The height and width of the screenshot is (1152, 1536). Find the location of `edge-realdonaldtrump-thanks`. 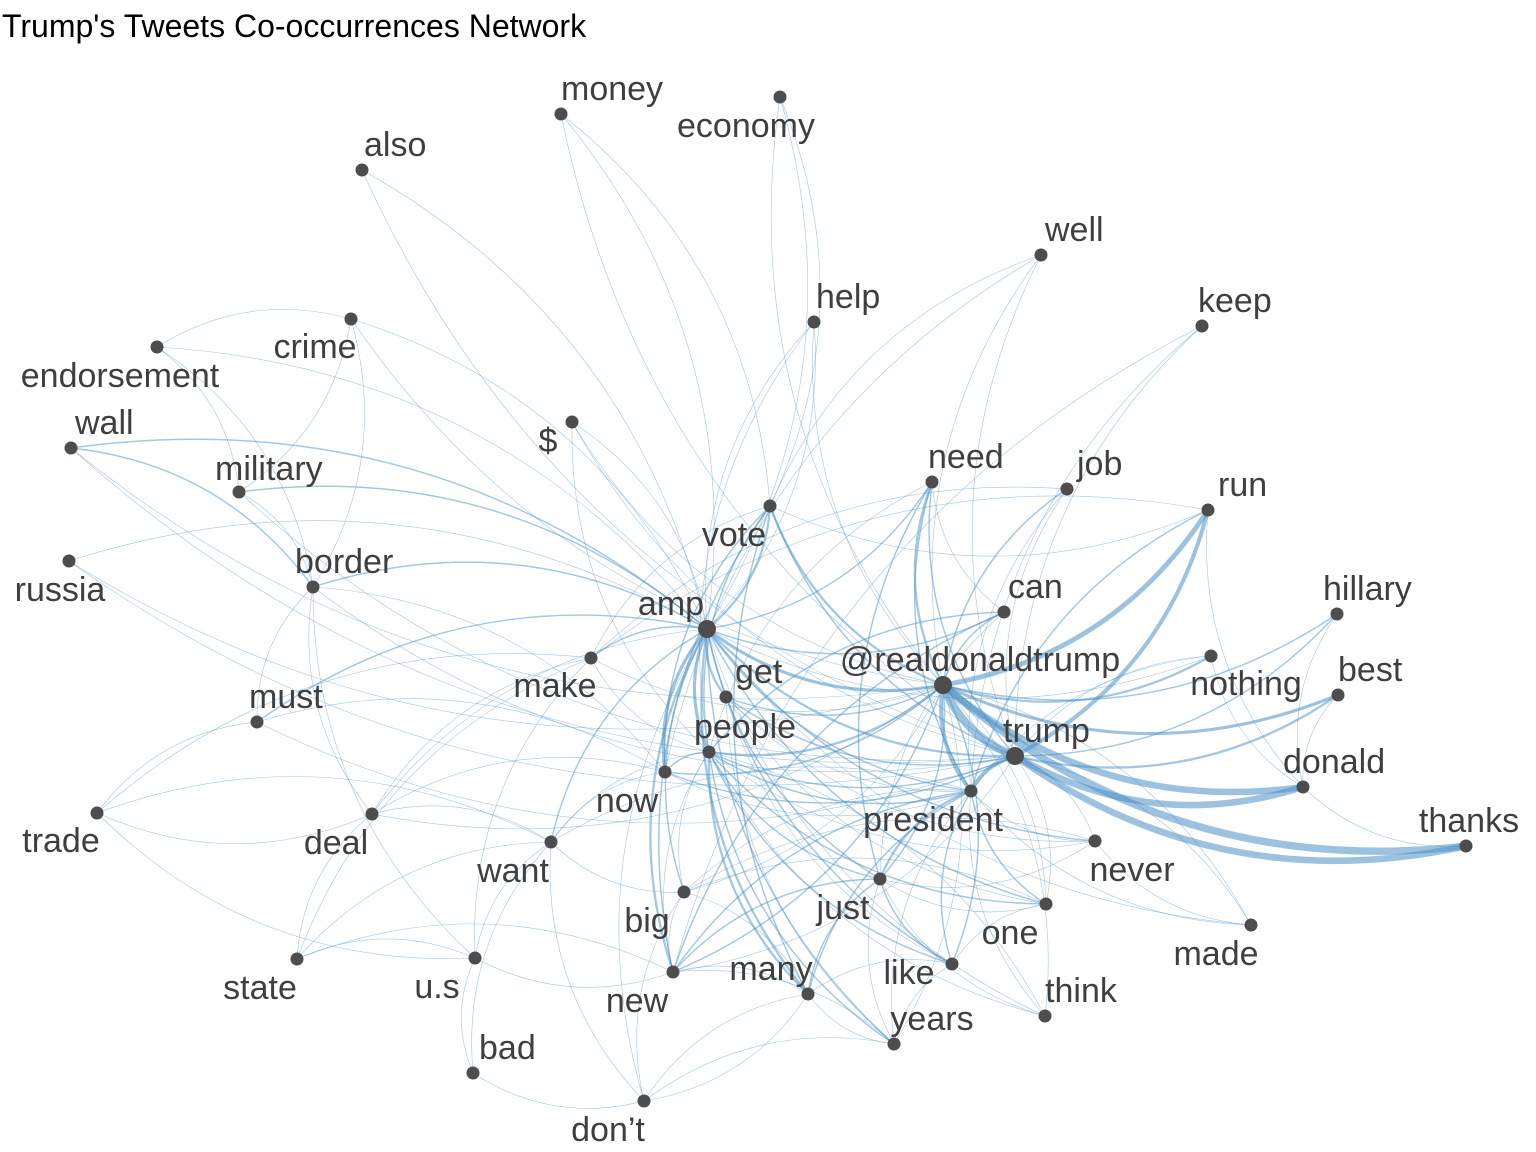

edge-realdonaldtrump-thanks is located at coordinates (1203, 768).